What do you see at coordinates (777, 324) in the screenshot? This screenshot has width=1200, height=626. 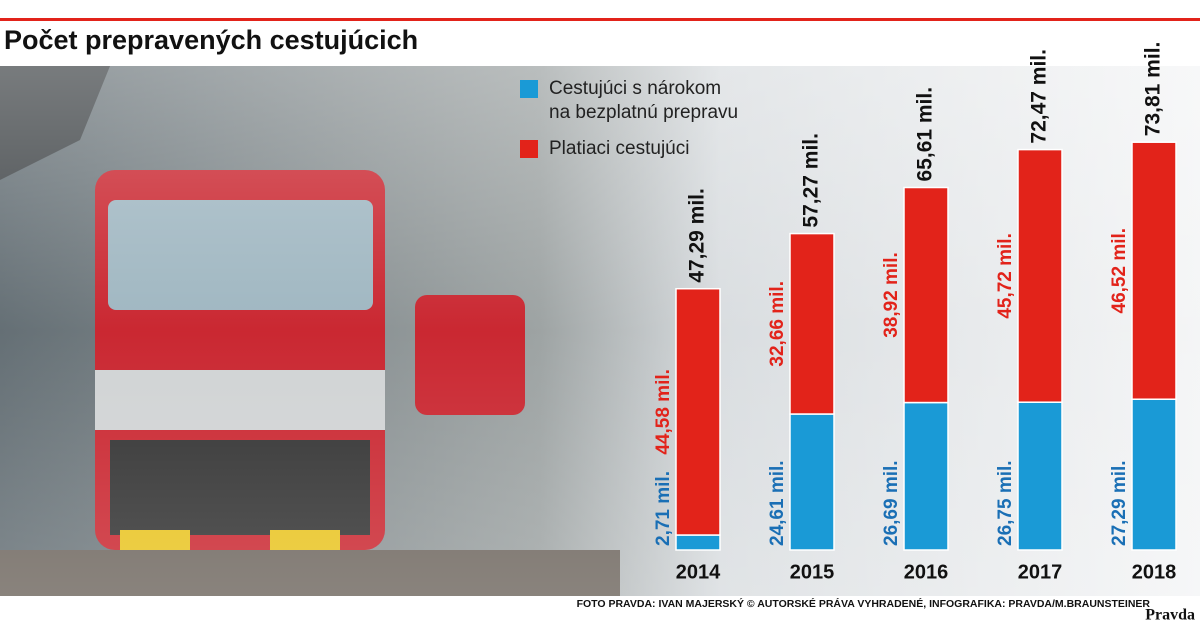 I see `value-label: 32,66 mil.` at bounding box center [777, 324].